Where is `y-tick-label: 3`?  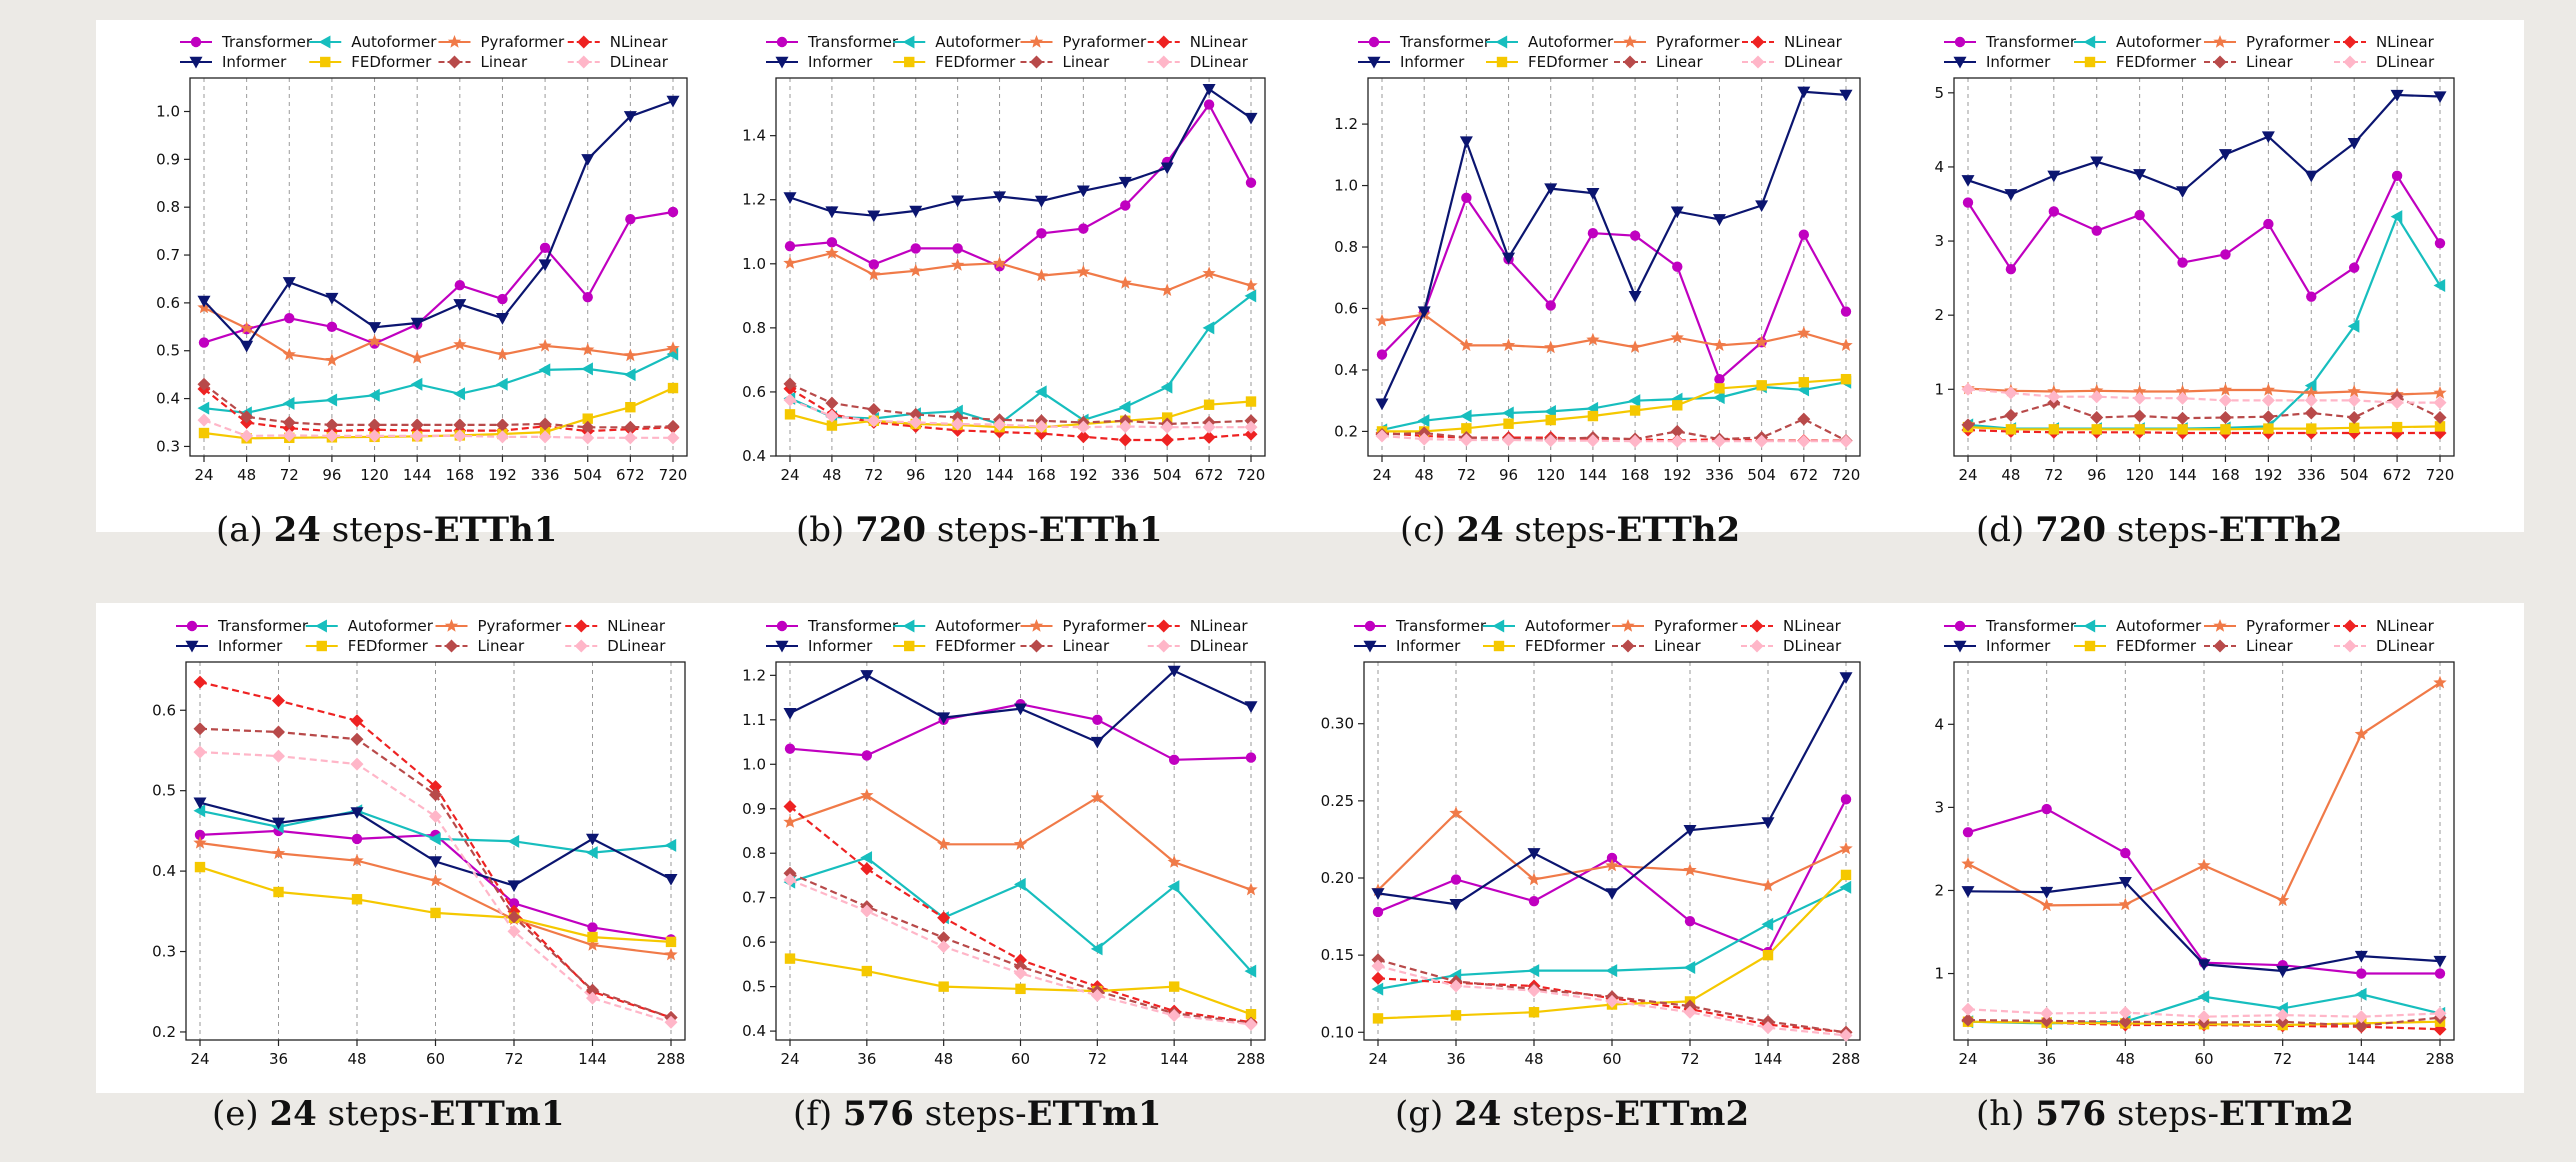
y-tick-label: 3 is located at coordinates (1939, 807).